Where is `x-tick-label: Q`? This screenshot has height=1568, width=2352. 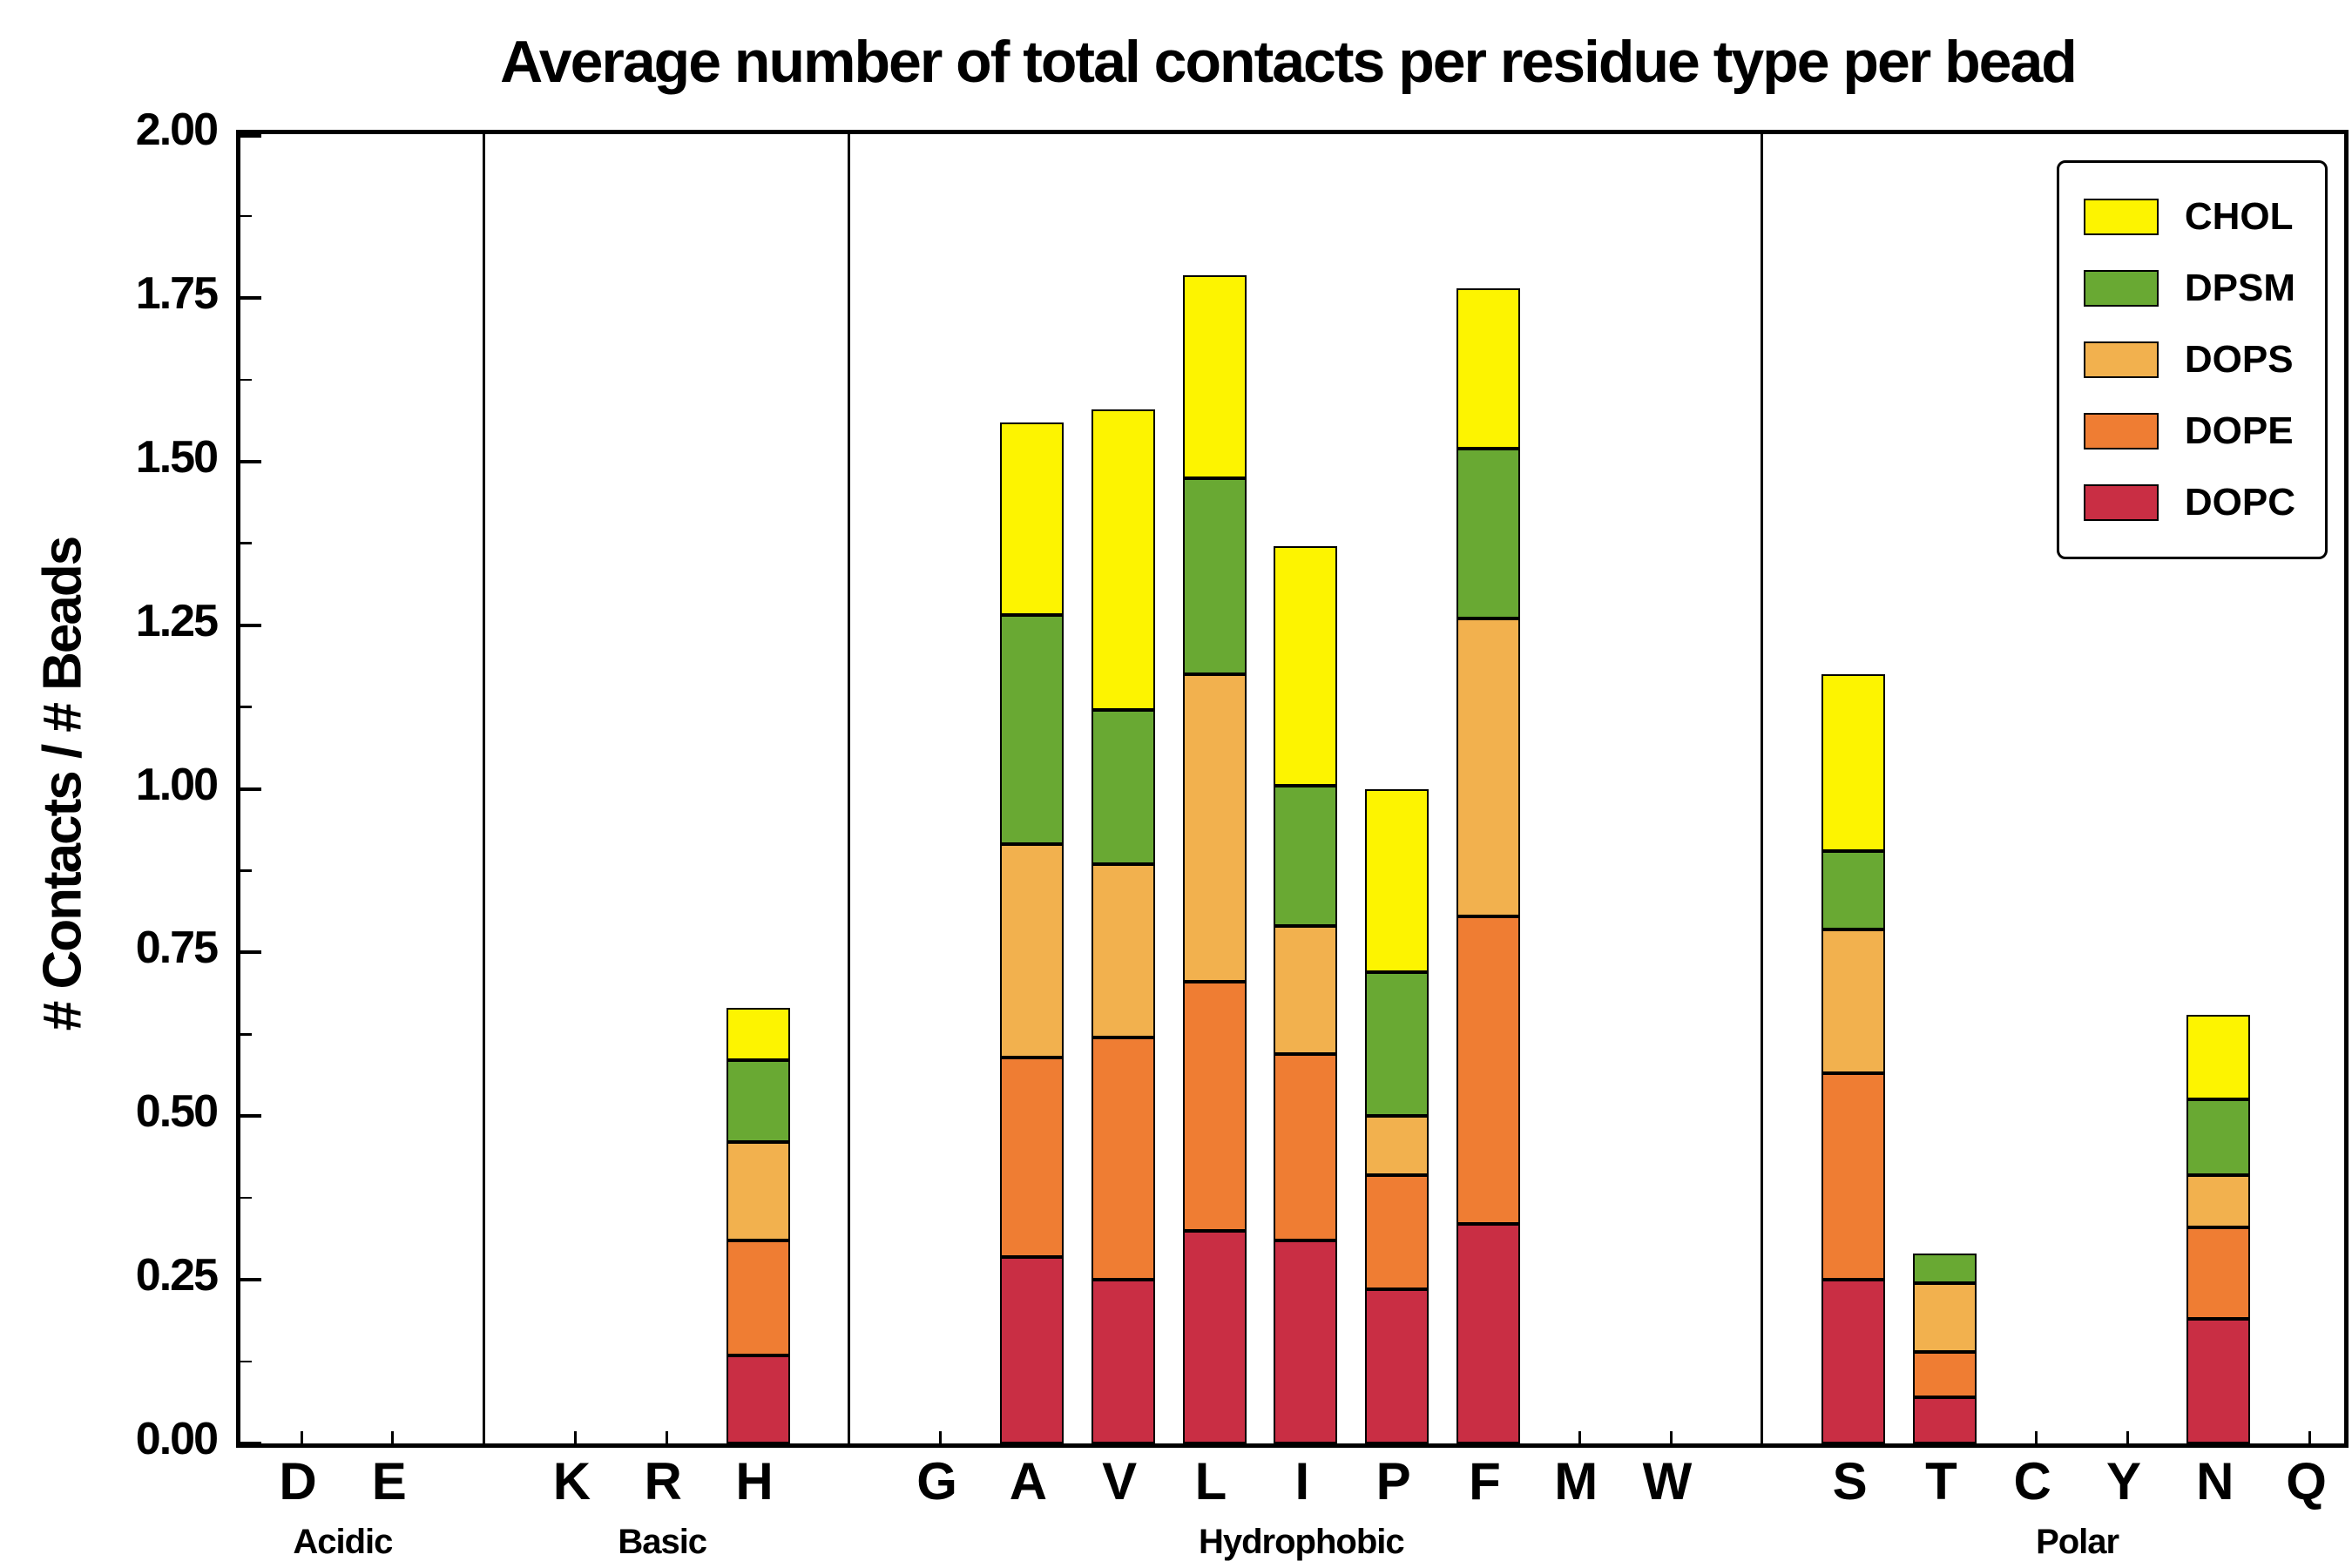
x-tick-label: Q is located at coordinates (2306, 1481).